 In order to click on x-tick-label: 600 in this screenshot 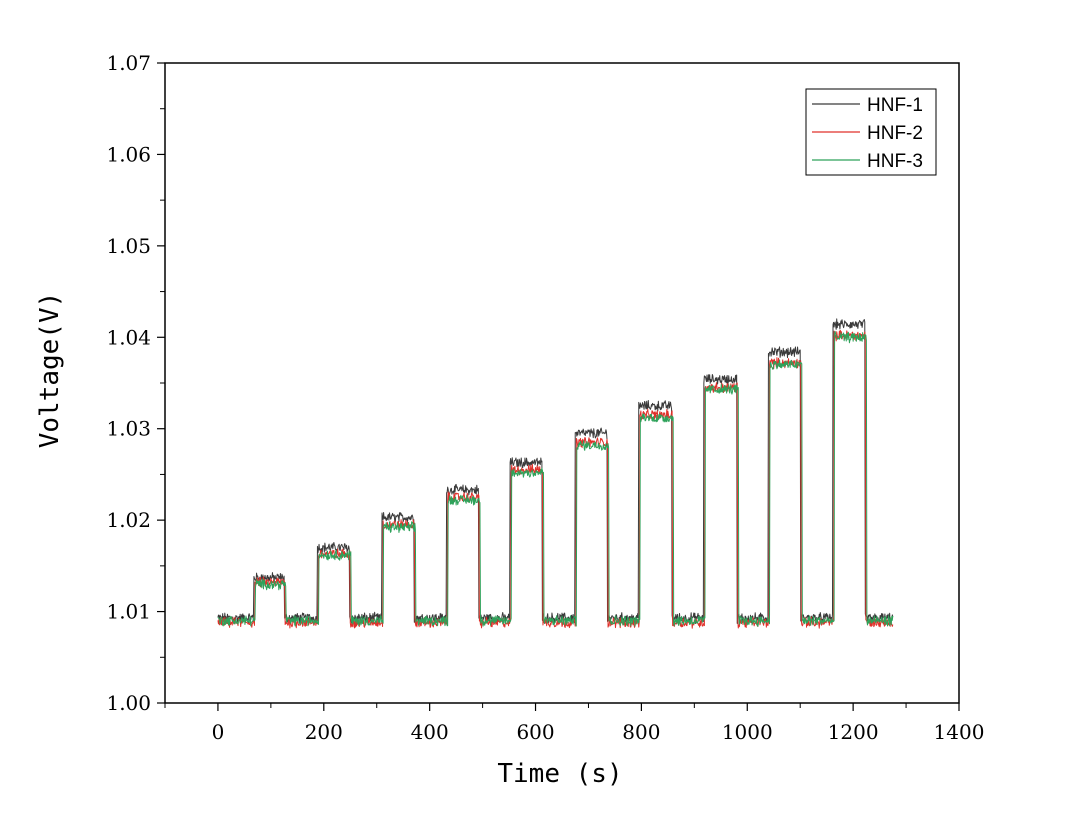, I will do `click(535, 732)`.